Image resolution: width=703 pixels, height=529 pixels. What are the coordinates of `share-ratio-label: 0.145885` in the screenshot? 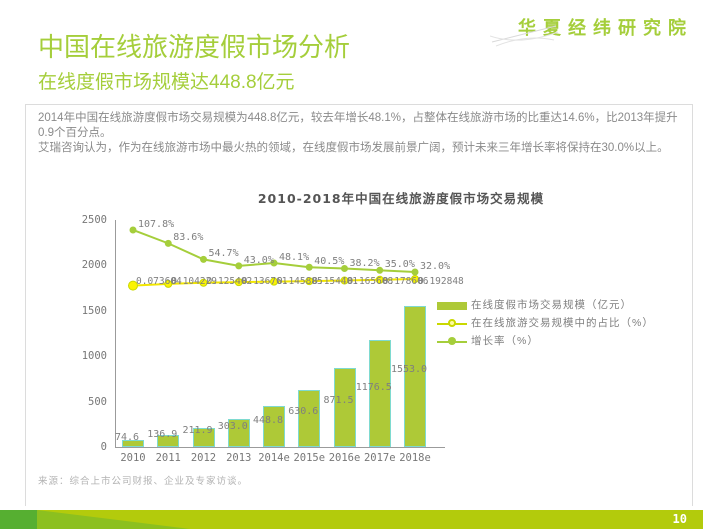 It's located at (300, 281).